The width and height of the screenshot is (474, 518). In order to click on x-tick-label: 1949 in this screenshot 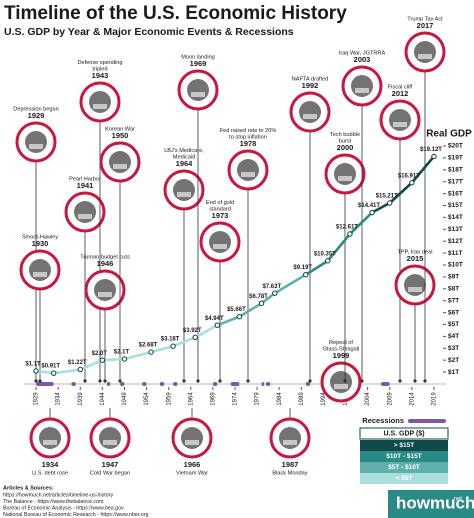, I will do `click(125, 399)`.